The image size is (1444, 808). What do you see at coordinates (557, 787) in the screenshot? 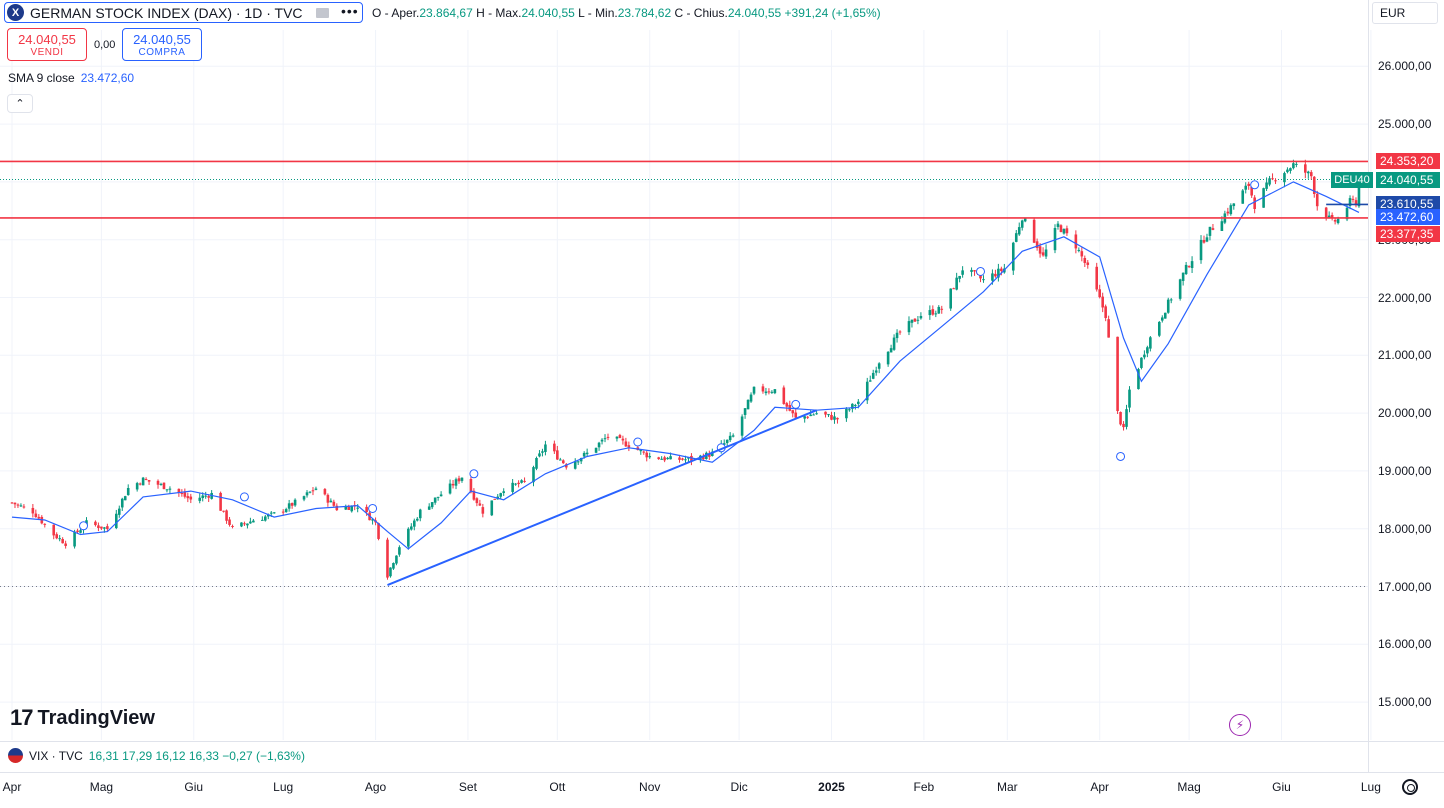
I see `time-tick-label: Ott` at bounding box center [557, 787].